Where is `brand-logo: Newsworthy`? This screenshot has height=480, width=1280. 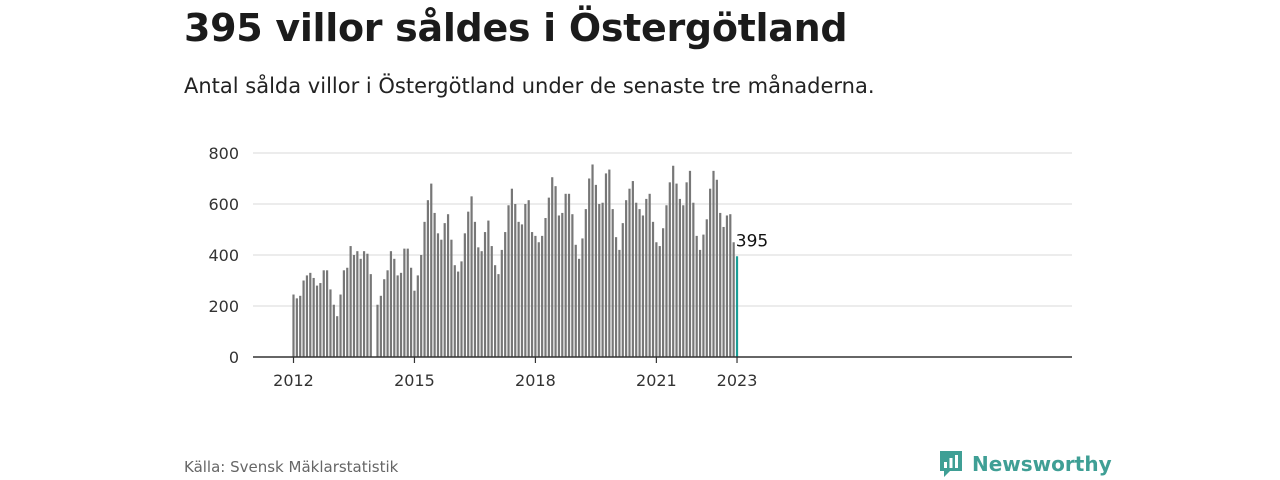 brand-logo: Newsworthy is located at coordinates (1025, 464).